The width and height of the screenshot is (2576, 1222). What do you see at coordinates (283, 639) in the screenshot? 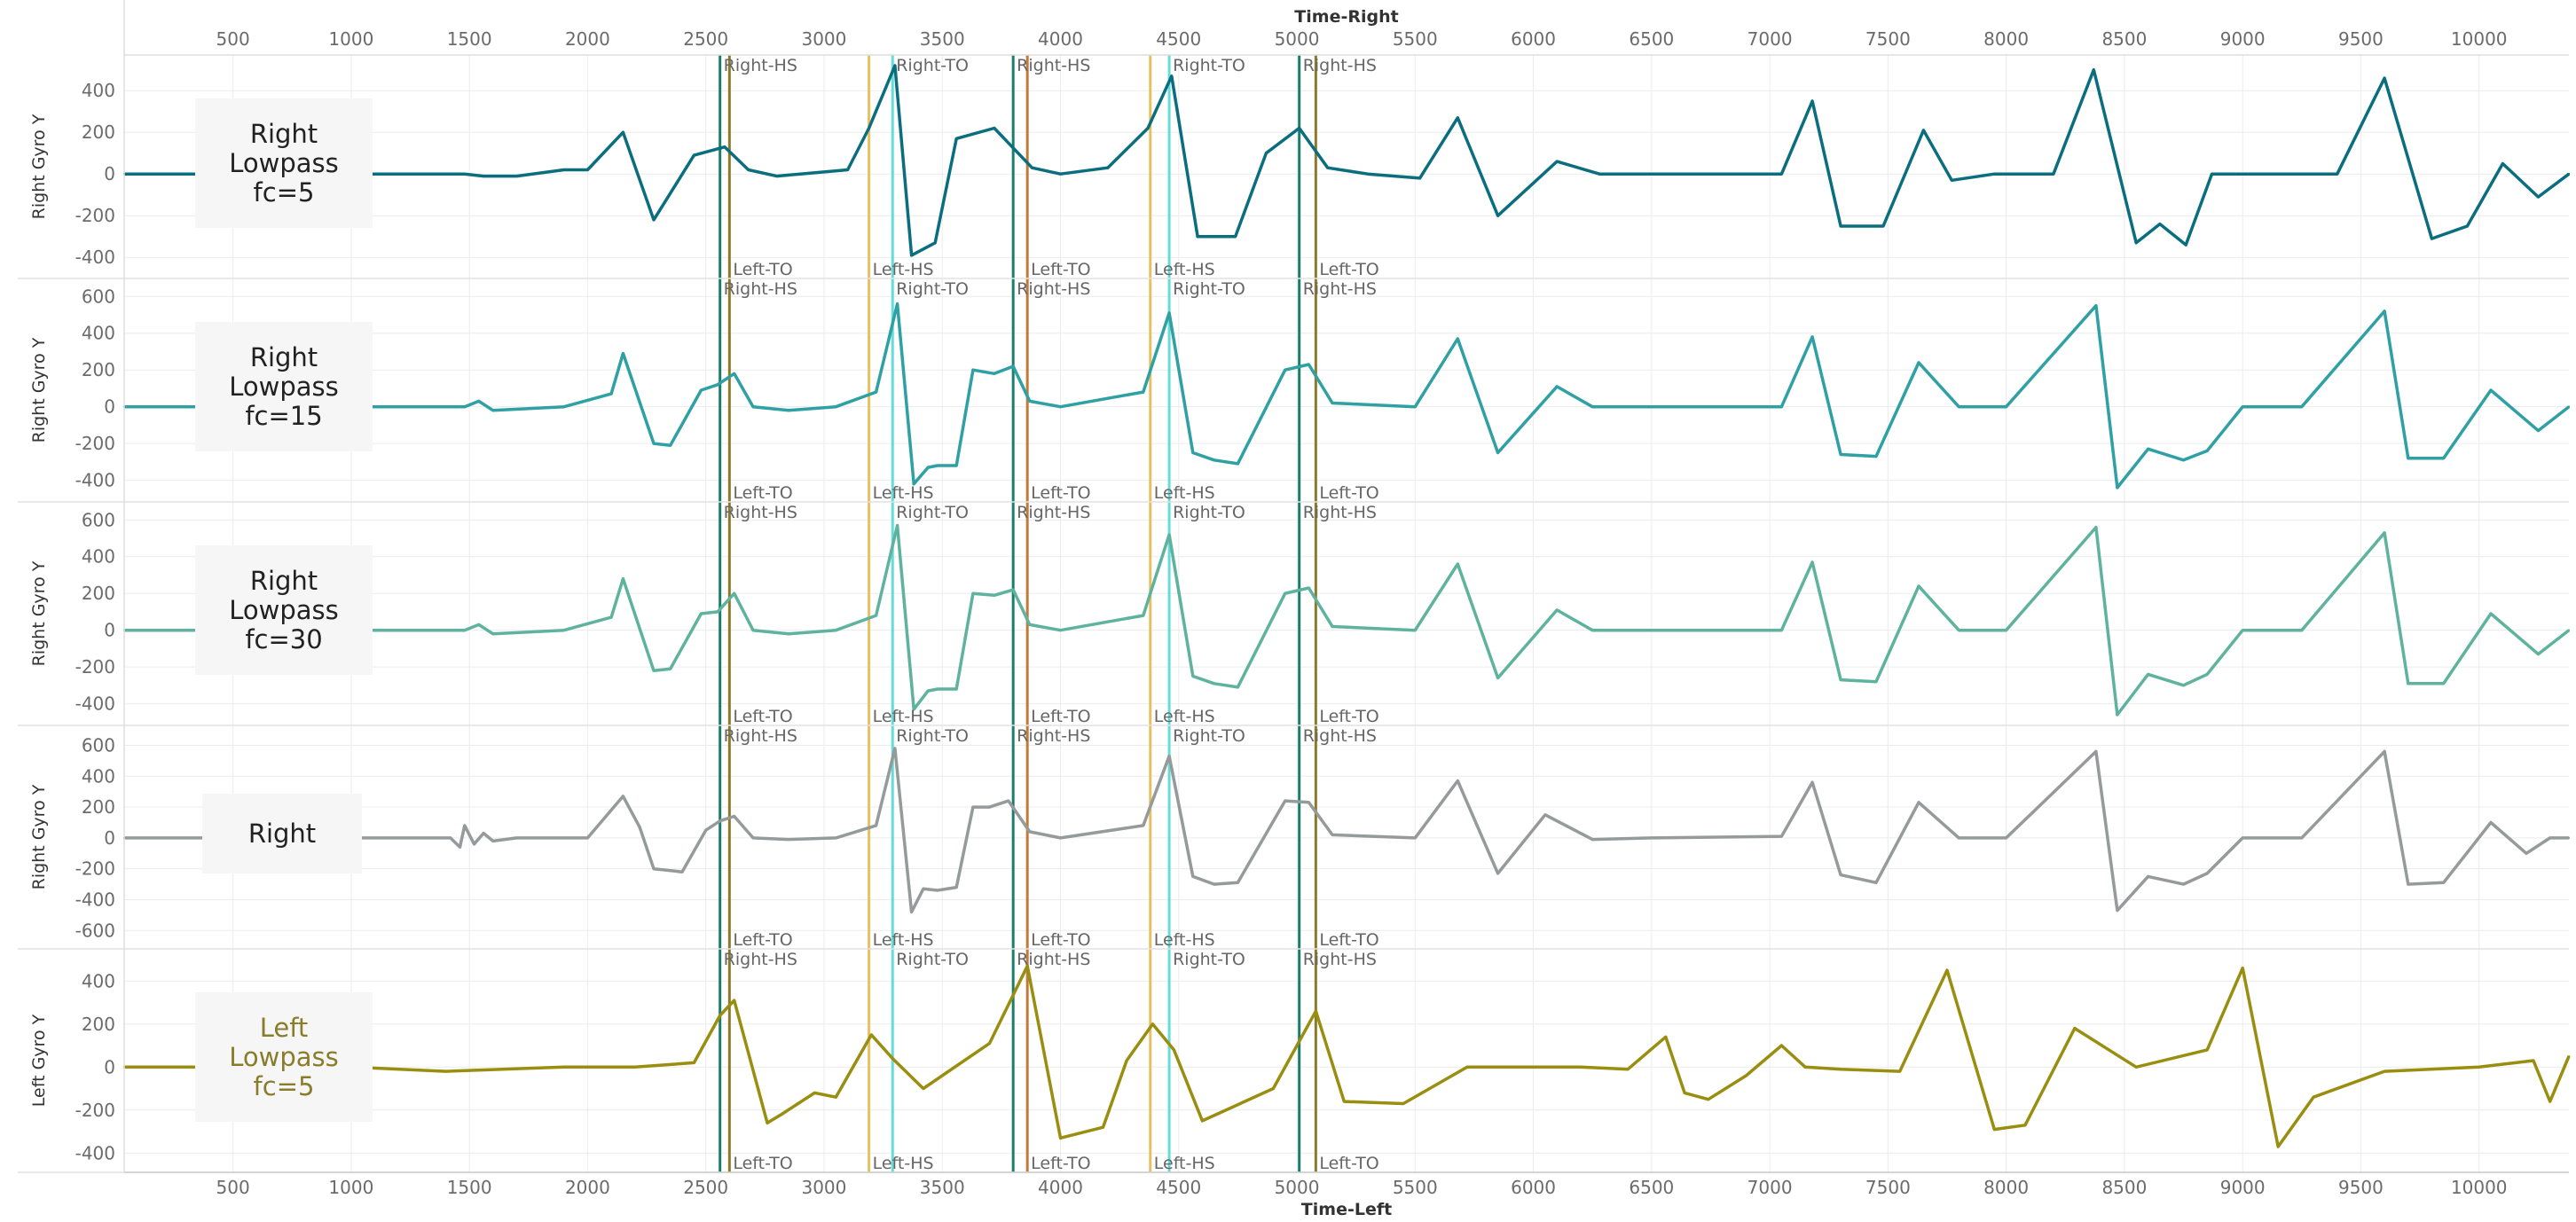
I see `panel-label: fc=30` at bounding box center [283, 639].